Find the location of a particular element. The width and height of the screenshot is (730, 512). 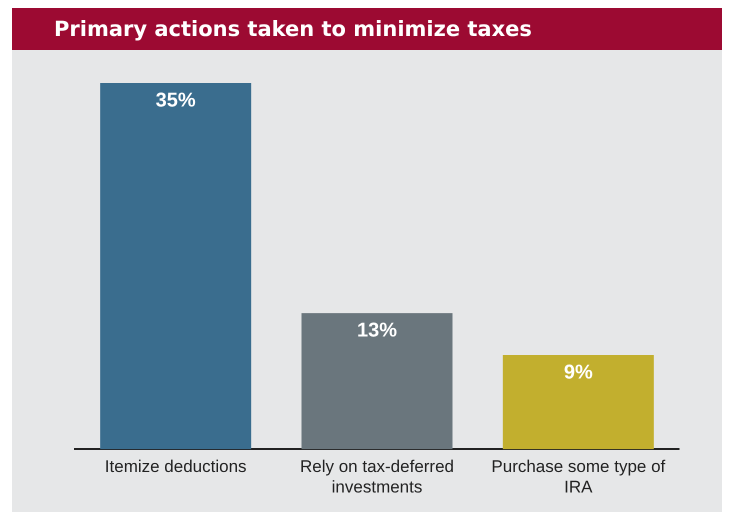

x-tick-label: Itemize deductions is located at coordinates (175, 466).